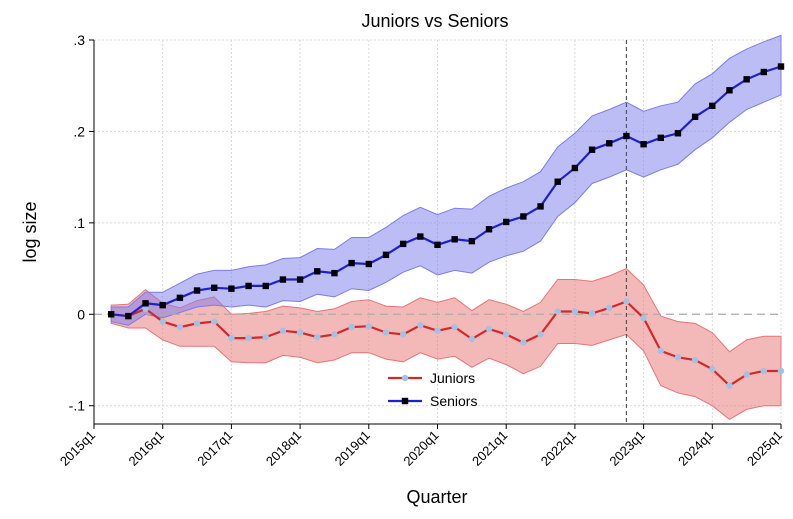  Describe the element at coordinates (79, 223) in the screenshot. I see `y-tick-label: .1` at that location.